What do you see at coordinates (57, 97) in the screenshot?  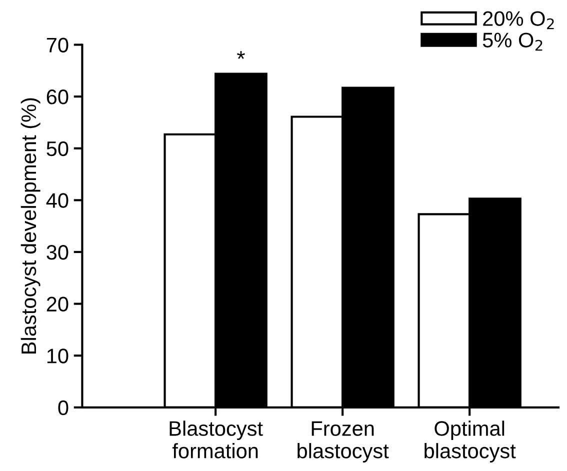 I see `y-tick-label: 60` at bounding box center [57, 97].